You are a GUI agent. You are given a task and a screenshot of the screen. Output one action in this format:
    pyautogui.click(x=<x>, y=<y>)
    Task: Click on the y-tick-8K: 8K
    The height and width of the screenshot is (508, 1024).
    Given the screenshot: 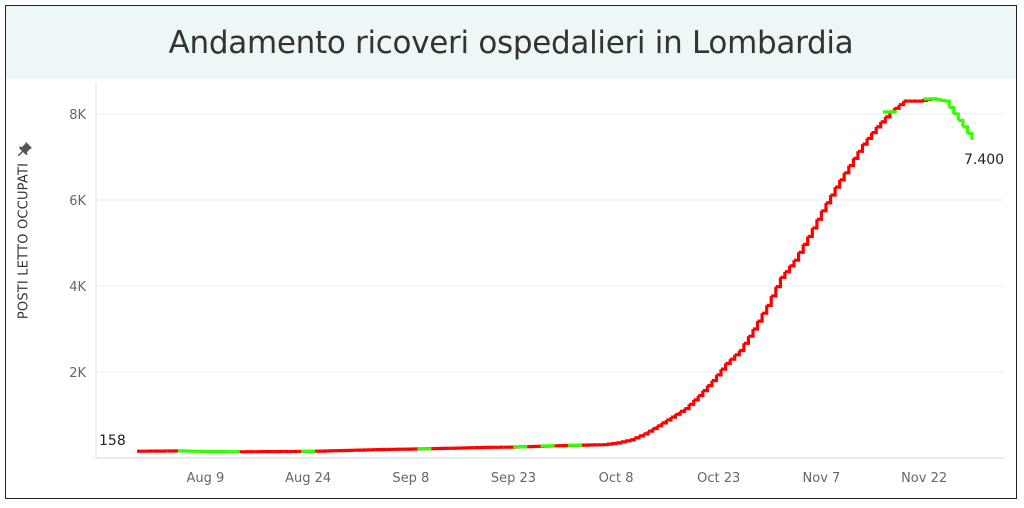 What is the action you would take?
    pyautogui.click(x=77, y=115)
    